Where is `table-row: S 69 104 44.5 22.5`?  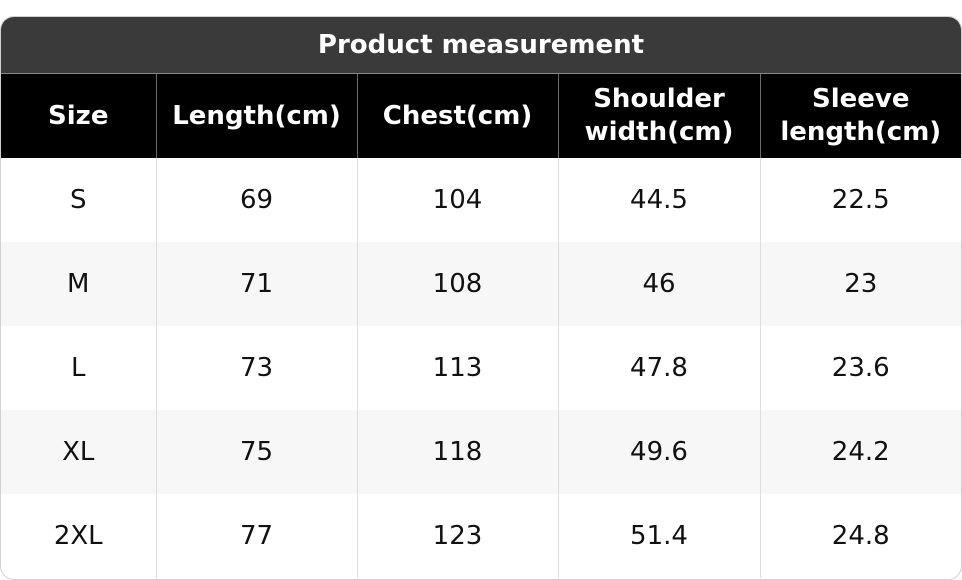 table-row: S 69 104 44.5 22.5 is located at coordinates (481, 200).